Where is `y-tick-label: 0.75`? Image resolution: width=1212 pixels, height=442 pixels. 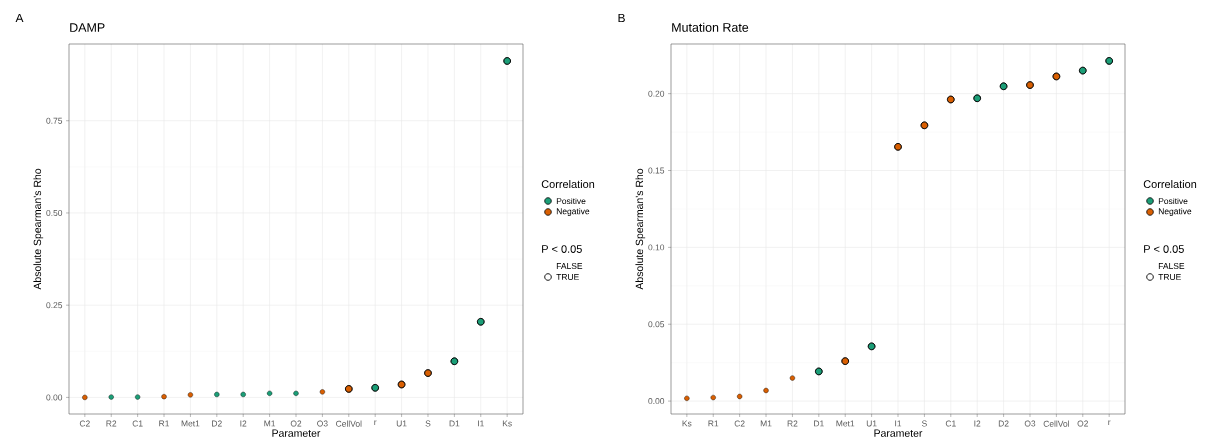 y-tick-label: 0.75 is located at coordinates (54, 120).